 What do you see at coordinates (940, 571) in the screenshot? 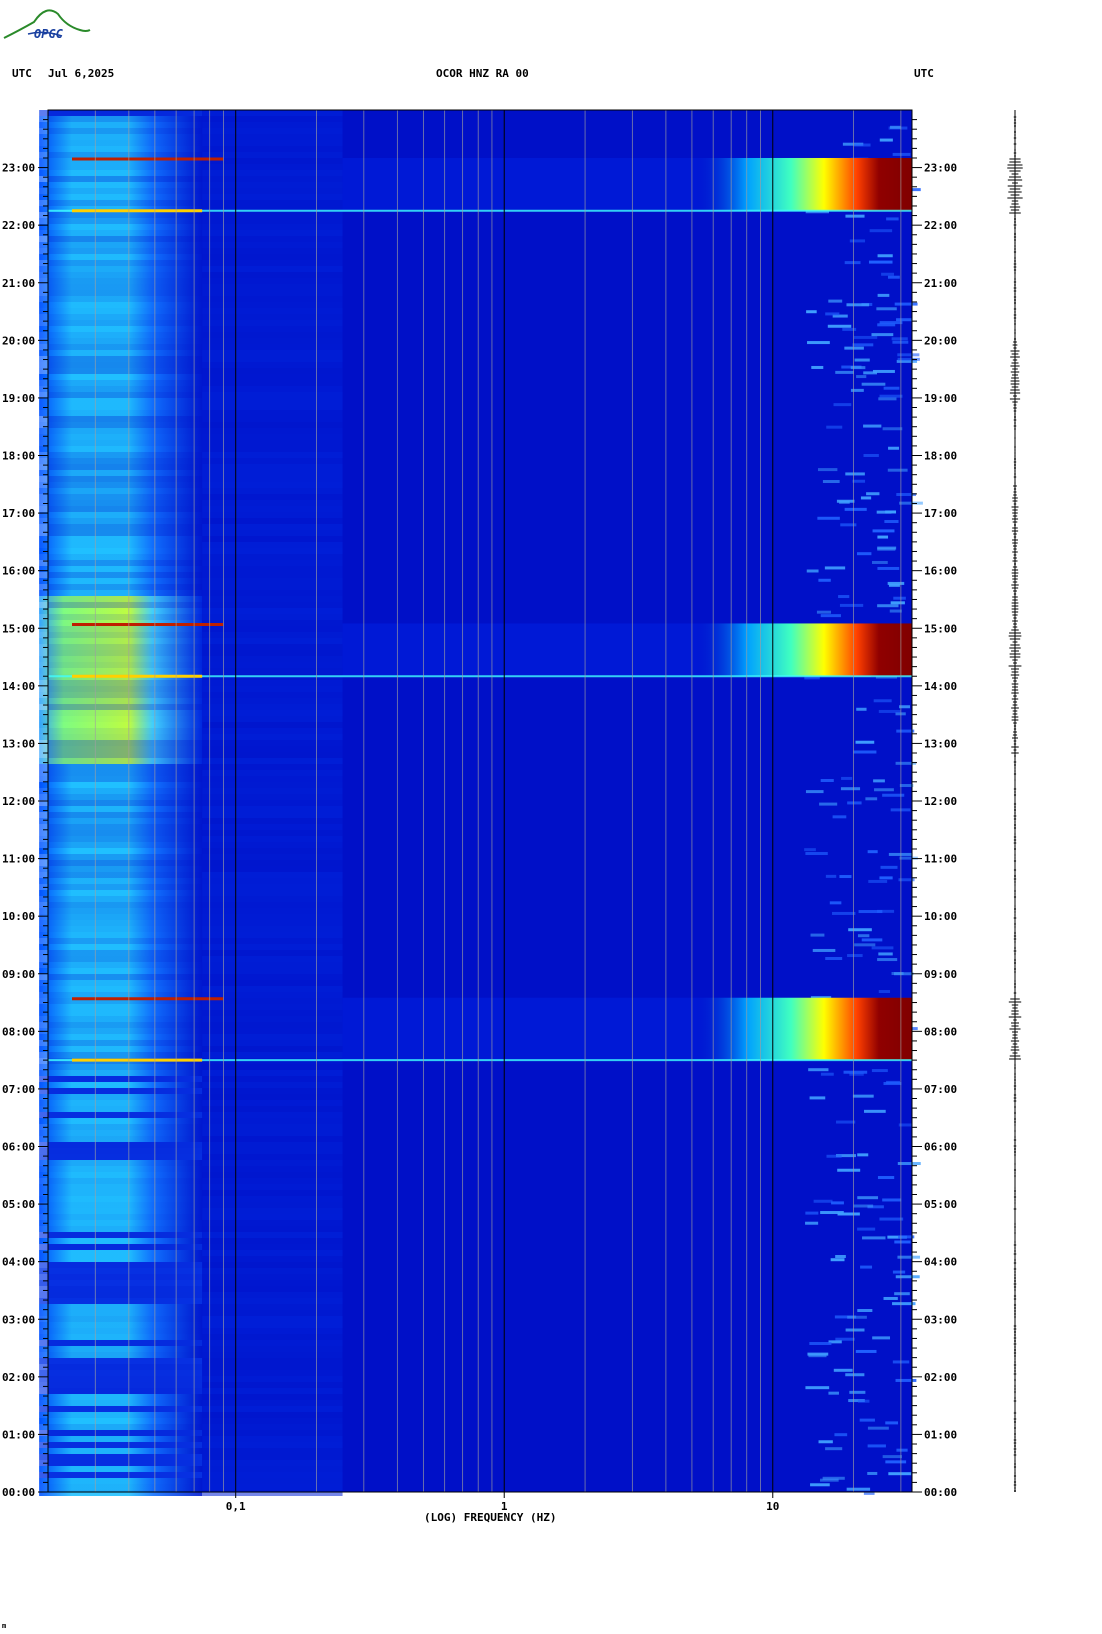
I see `hour-label-right: 16:00` at bounding box center [940, 571].